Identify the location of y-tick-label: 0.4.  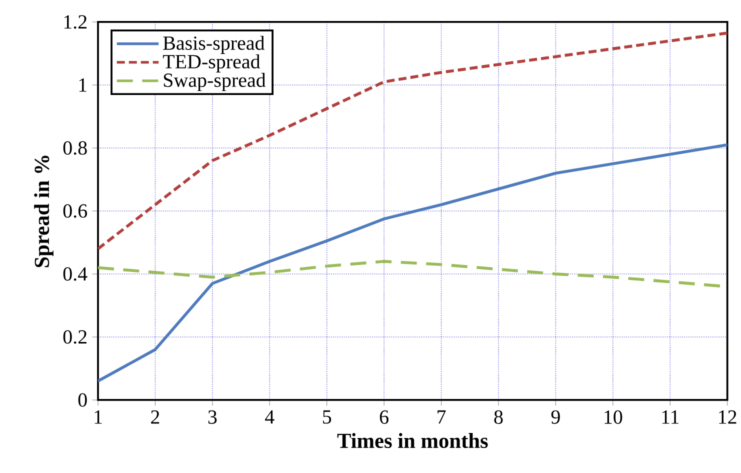
(75, 274).